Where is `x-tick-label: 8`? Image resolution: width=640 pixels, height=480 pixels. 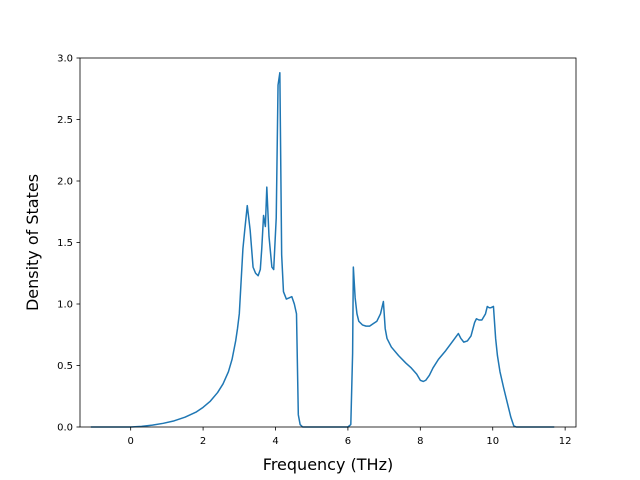 x-tick-label: 8 is located at coordinates (420, 441).